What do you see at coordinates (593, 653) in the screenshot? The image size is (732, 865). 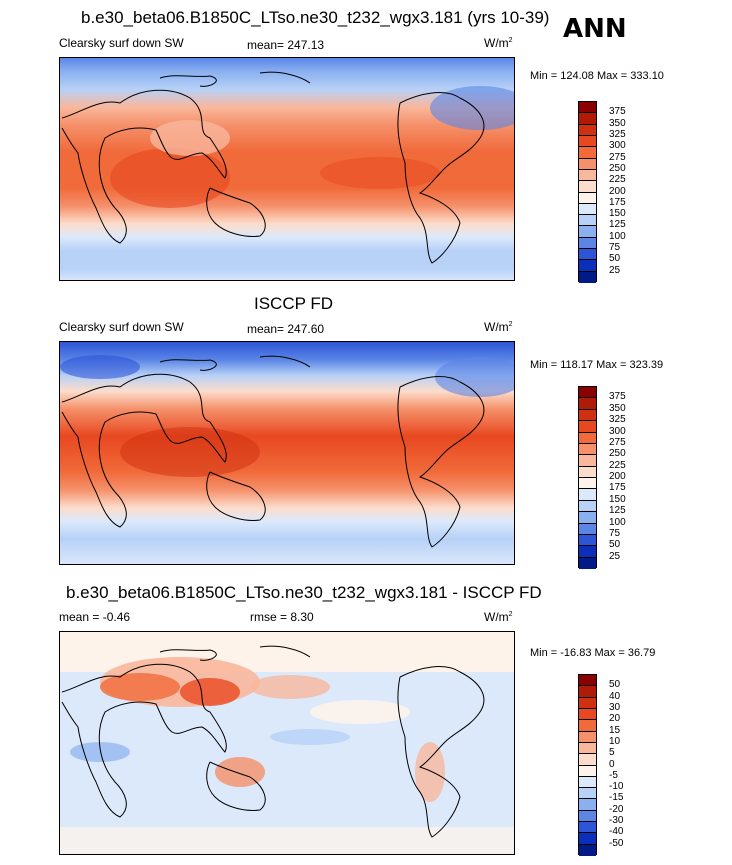 I see `panel-3-minmax: Min = -16.83 Max = 36.79` at bounding box center [593, 653].